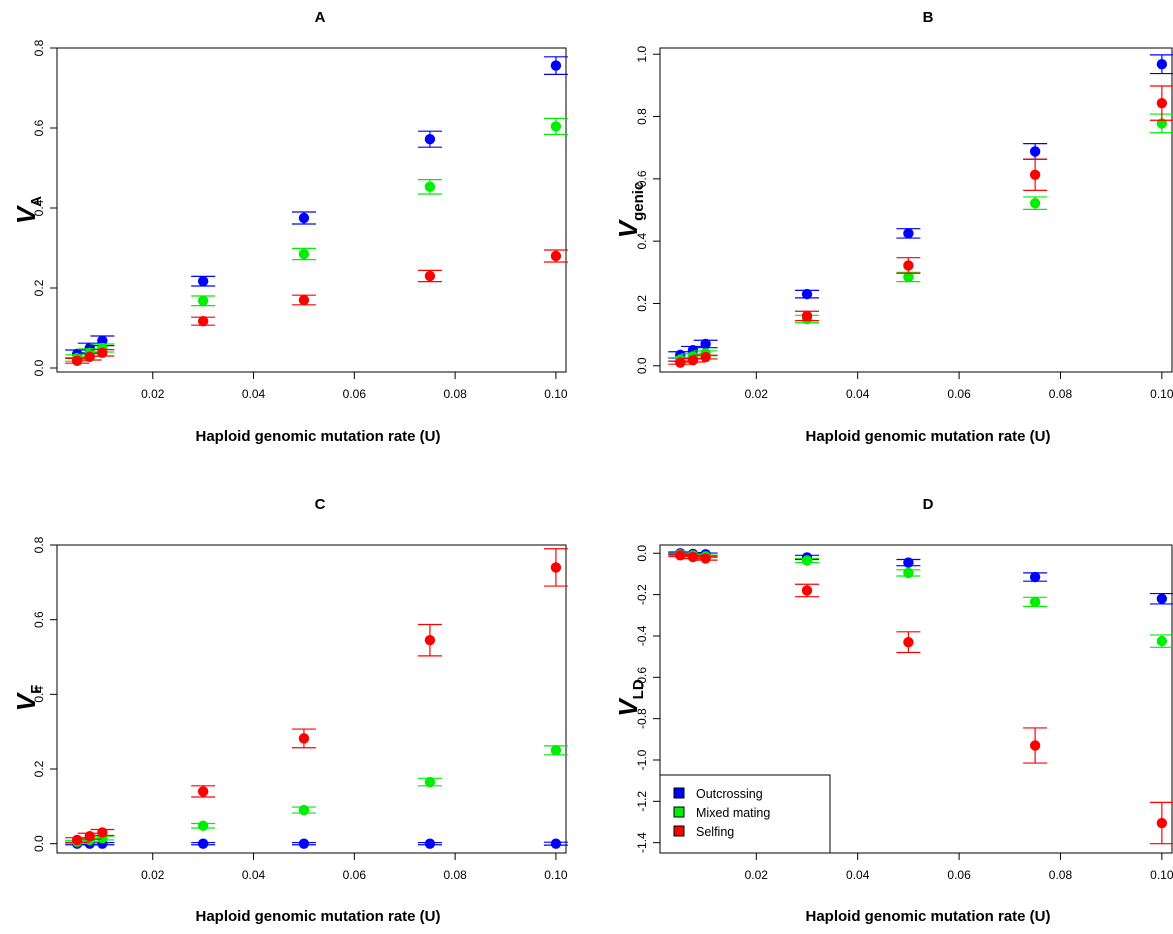 This screenshot has height=934, width=1173. I want to click on y-axis-label-sub: LD, so click(638, 689).